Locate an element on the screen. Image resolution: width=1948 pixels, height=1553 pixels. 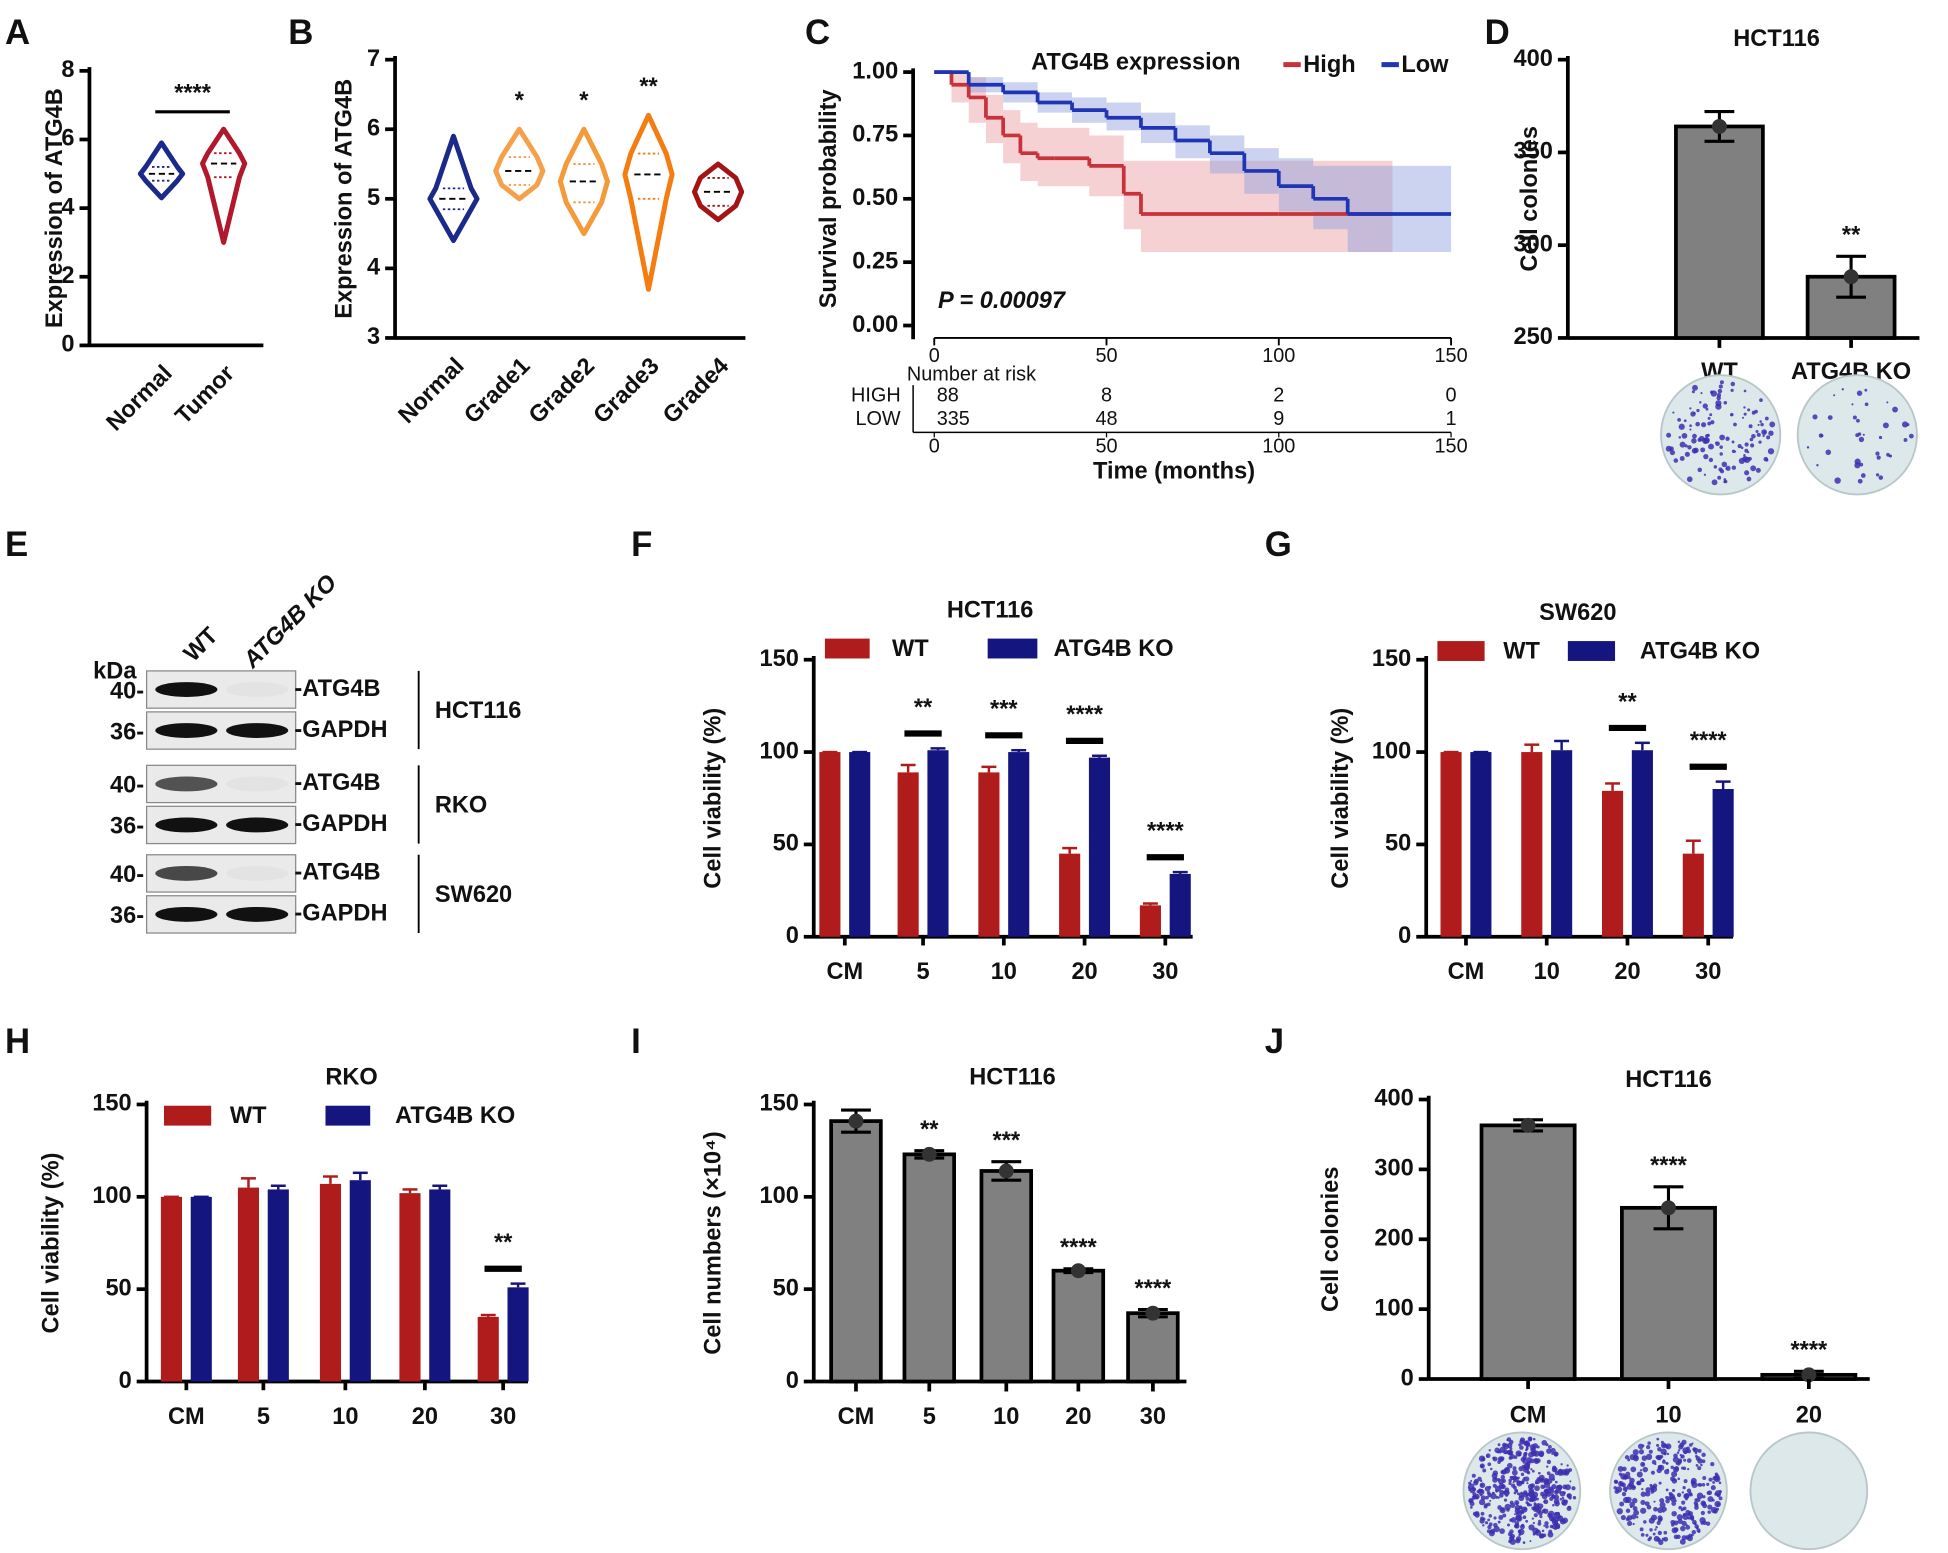
significance-label: ** is located at coordinates (503, 1243).